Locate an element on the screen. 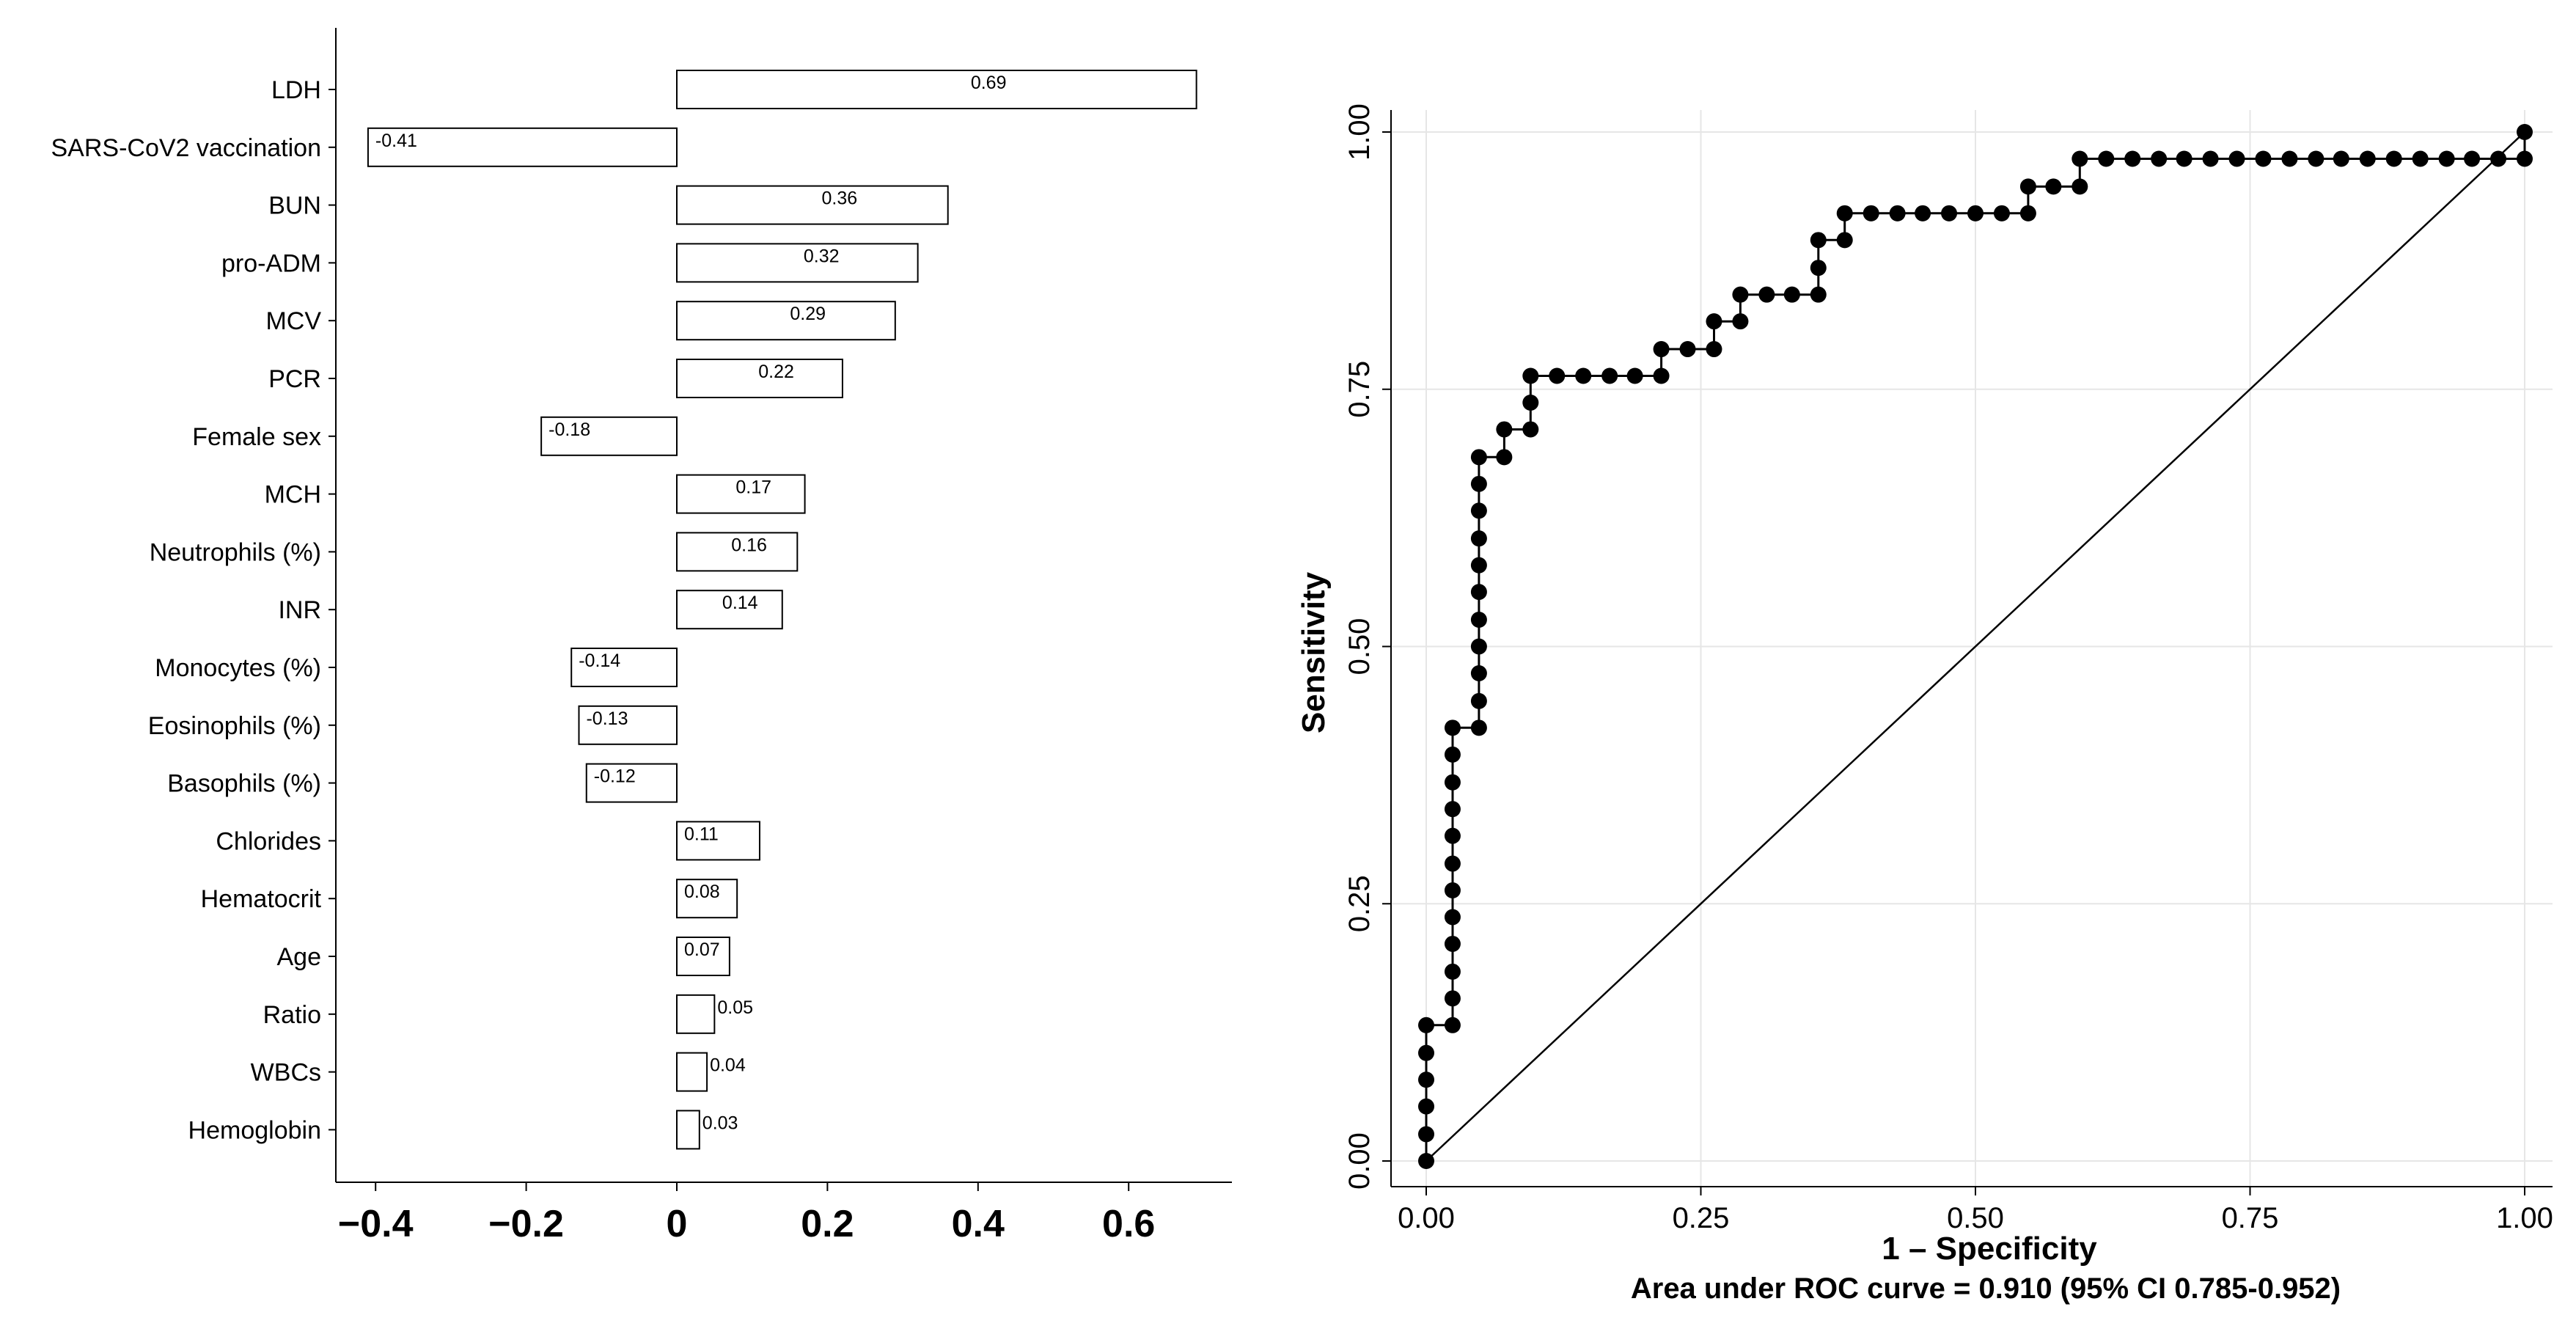  category-label: Chlorides is located at coordinates (269, 841).